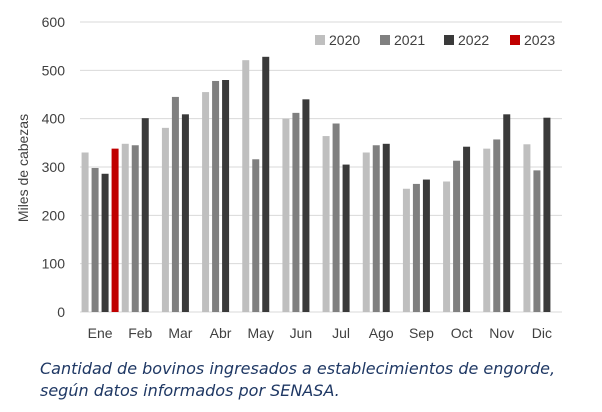 The width and height of the screenshot is (602, 412). Describe the element at coordinates (180, 333) in the screenshot. I see `x-tick-label: Mar` at that location.